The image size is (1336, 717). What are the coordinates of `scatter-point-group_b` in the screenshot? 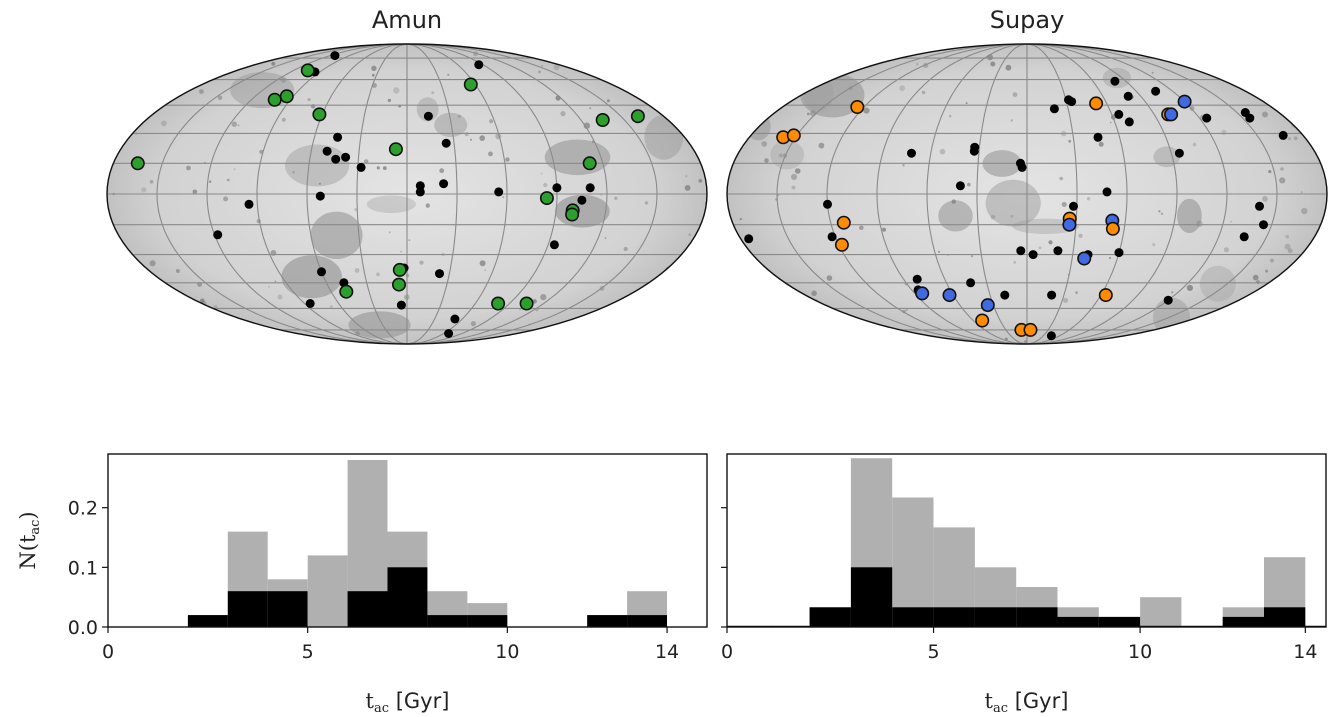 It's located at (1084, 258).